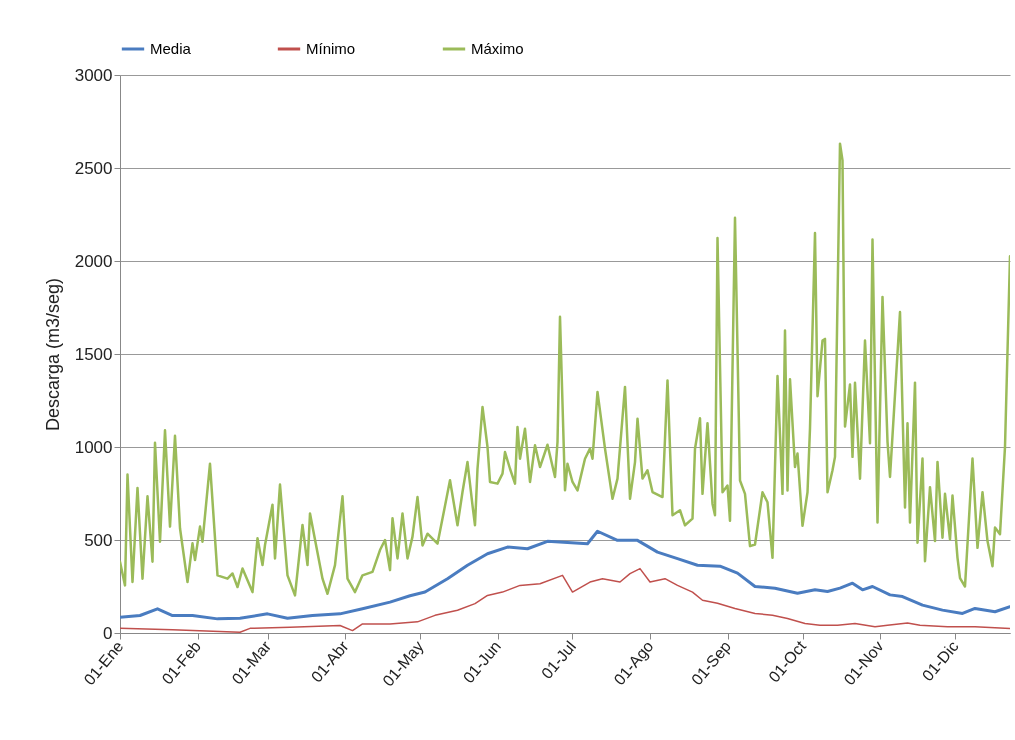  I want to click on y-tick-label: 0, so click(108, 633).